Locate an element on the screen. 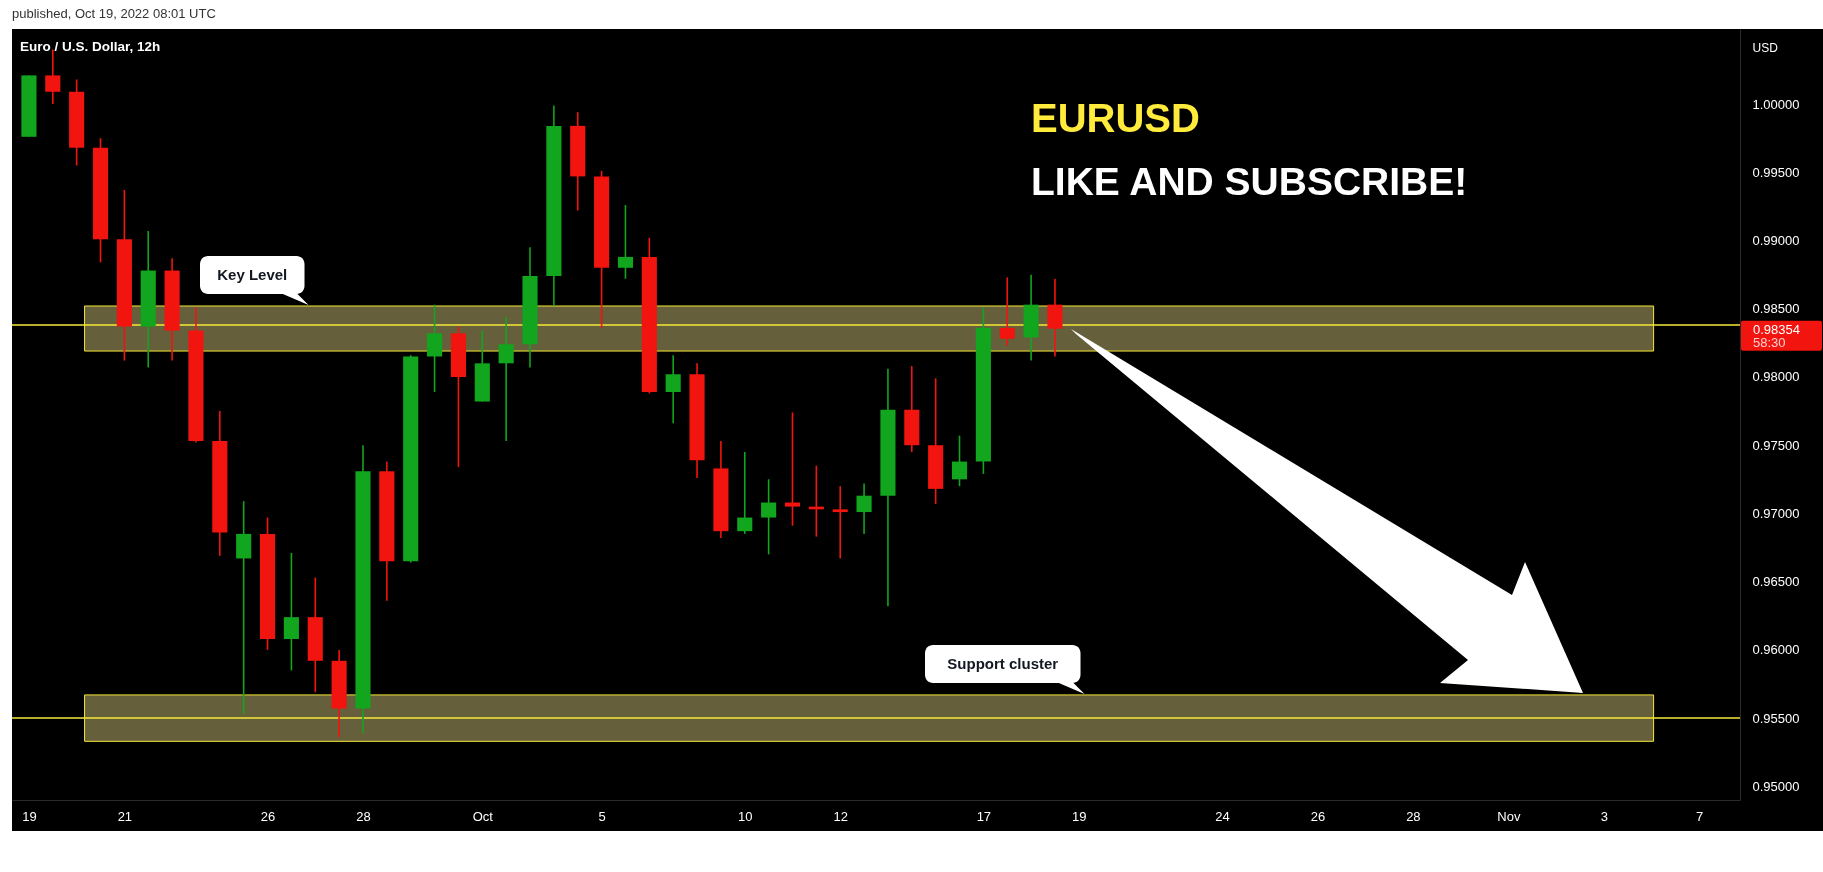  x-tick-label: 24 is located at coordinates (1222, 816).